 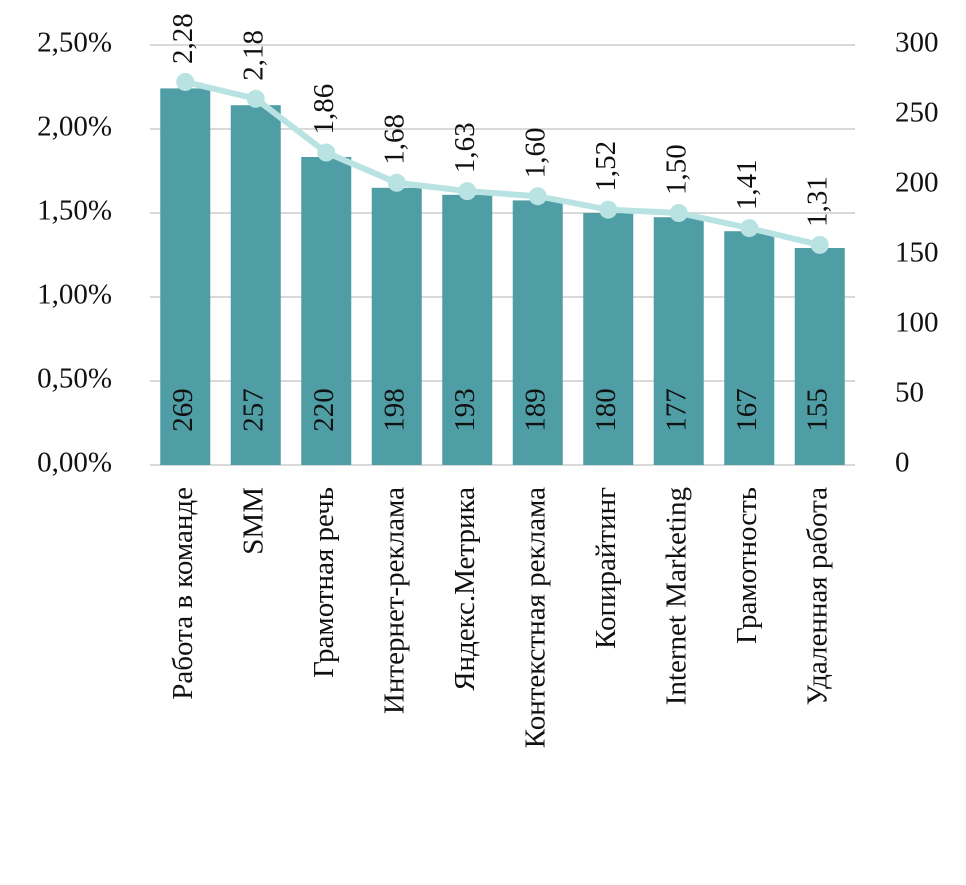 What do you see at coordinates (74, 43) in the screenshot?
I see `y-tick-label: 2,50%` at bounding box center [74, 43].